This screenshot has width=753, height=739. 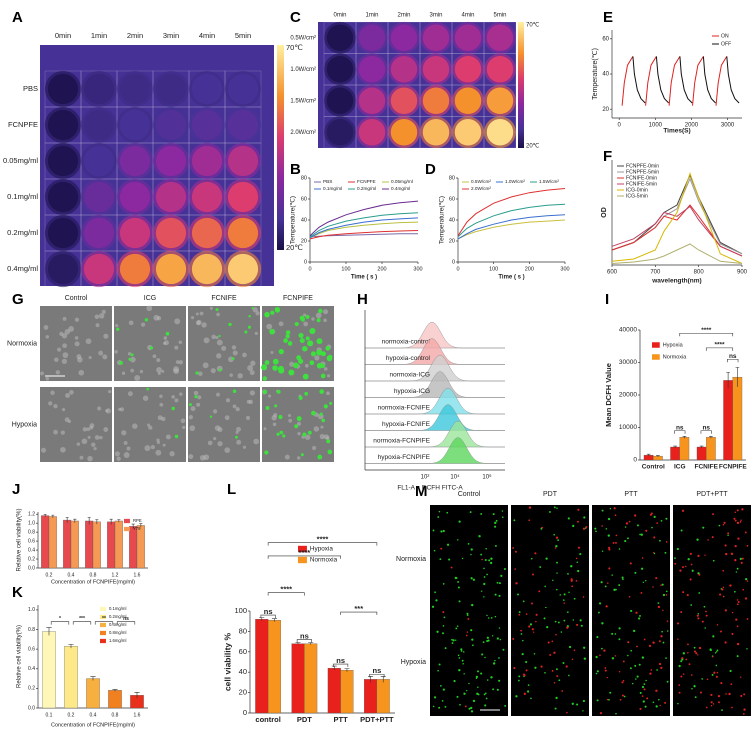 What do you see at coordinates (31, 524) in the screenshot?
I see `y-tick-label: 1.0` at bounding box center [31, 524].